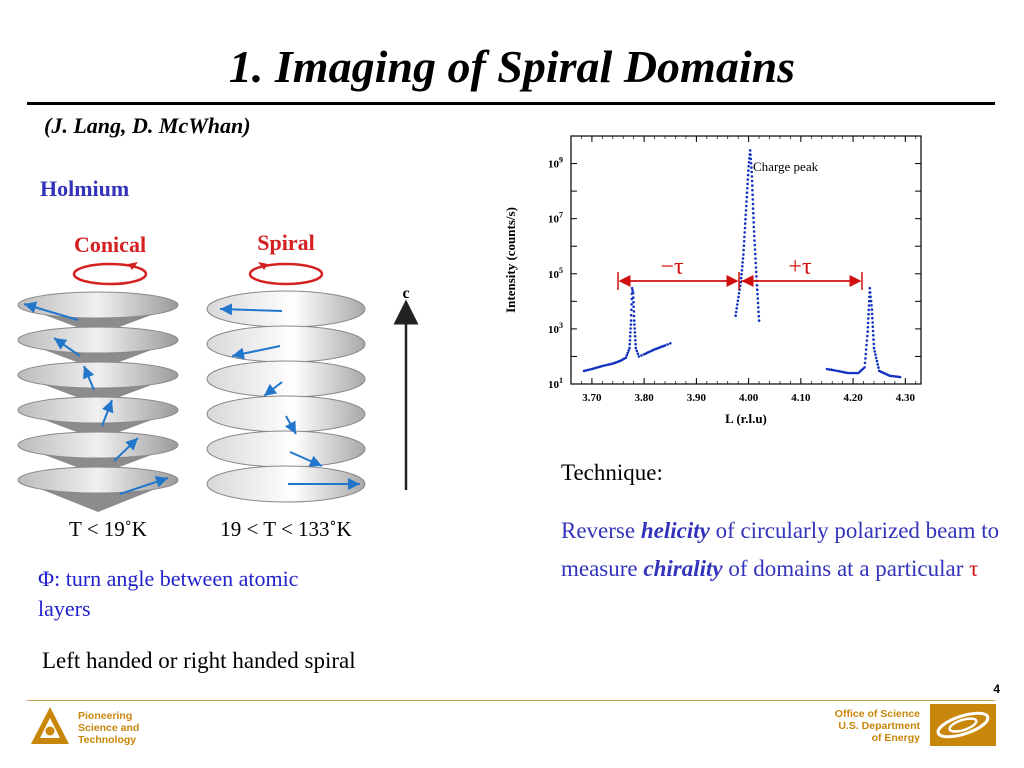 The width and height of the screenshot is (1024, 768). I want to click on x-axis-label: L (r.l.u), so click(746, 418).